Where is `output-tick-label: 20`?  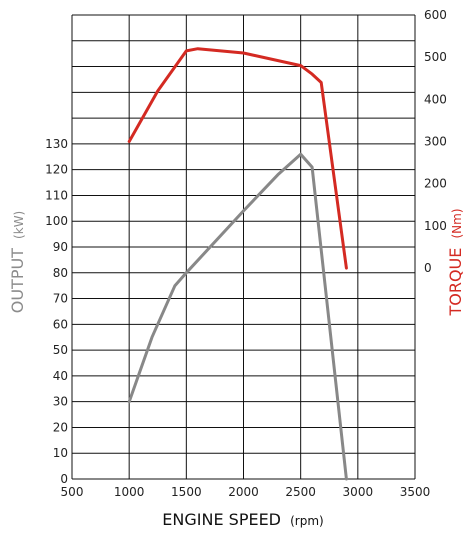 output-tick-label: 20 is located at coordinates (60, 427).